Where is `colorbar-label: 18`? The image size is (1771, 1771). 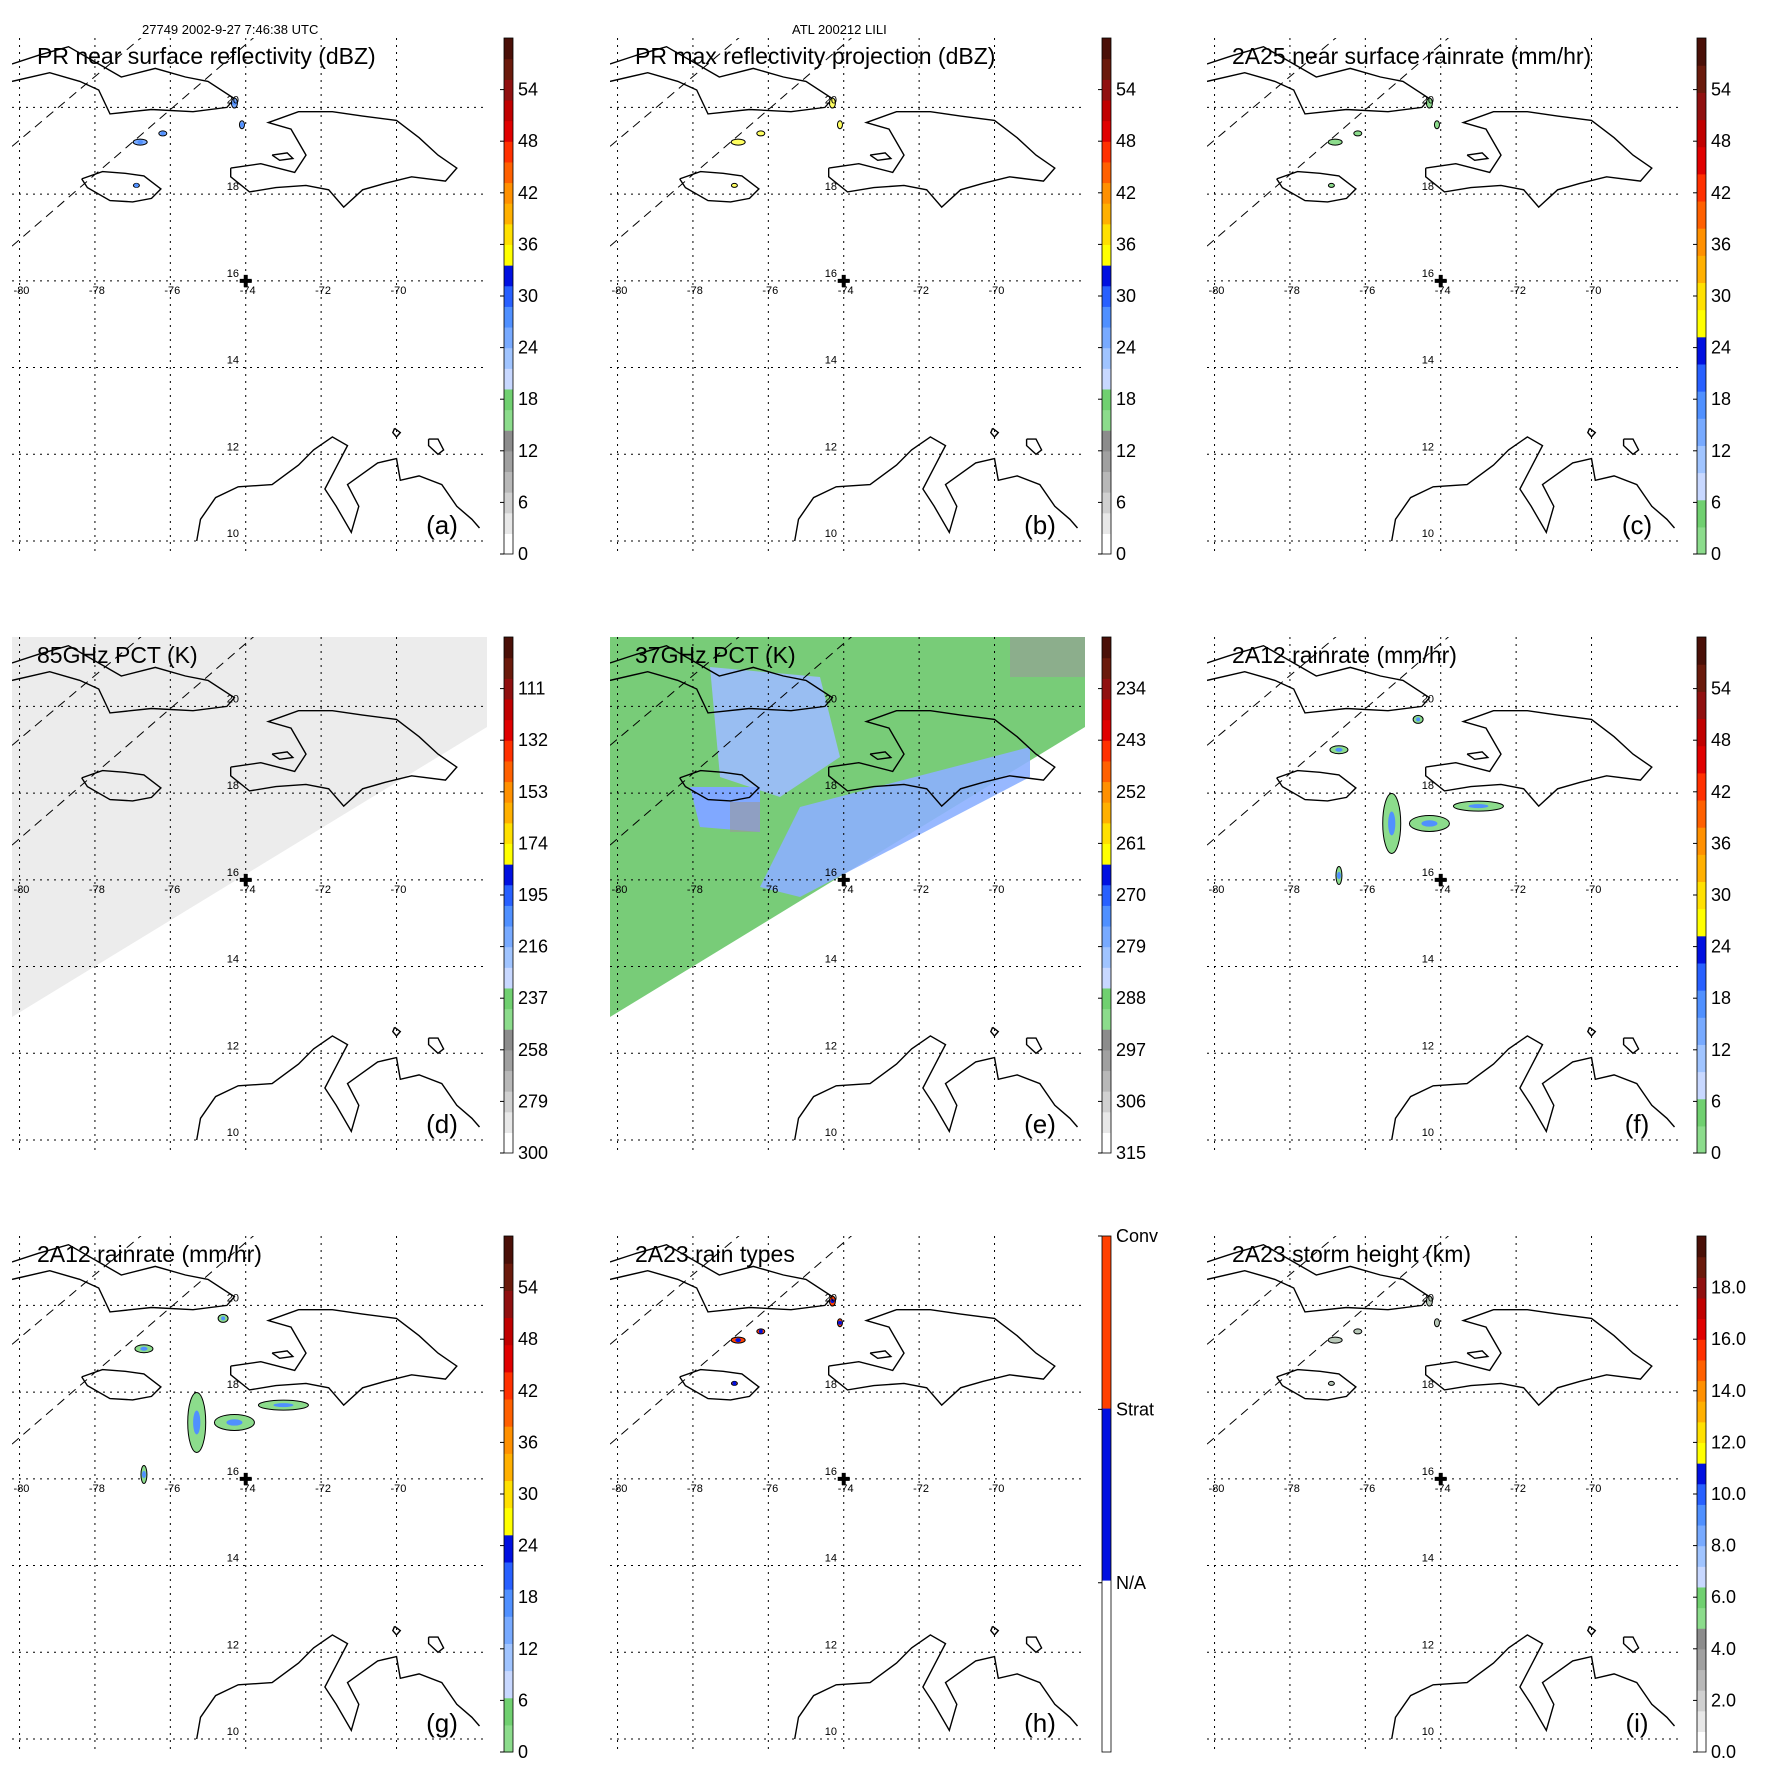
colorbar-label: 18 is located at coordinates (1721, 998).